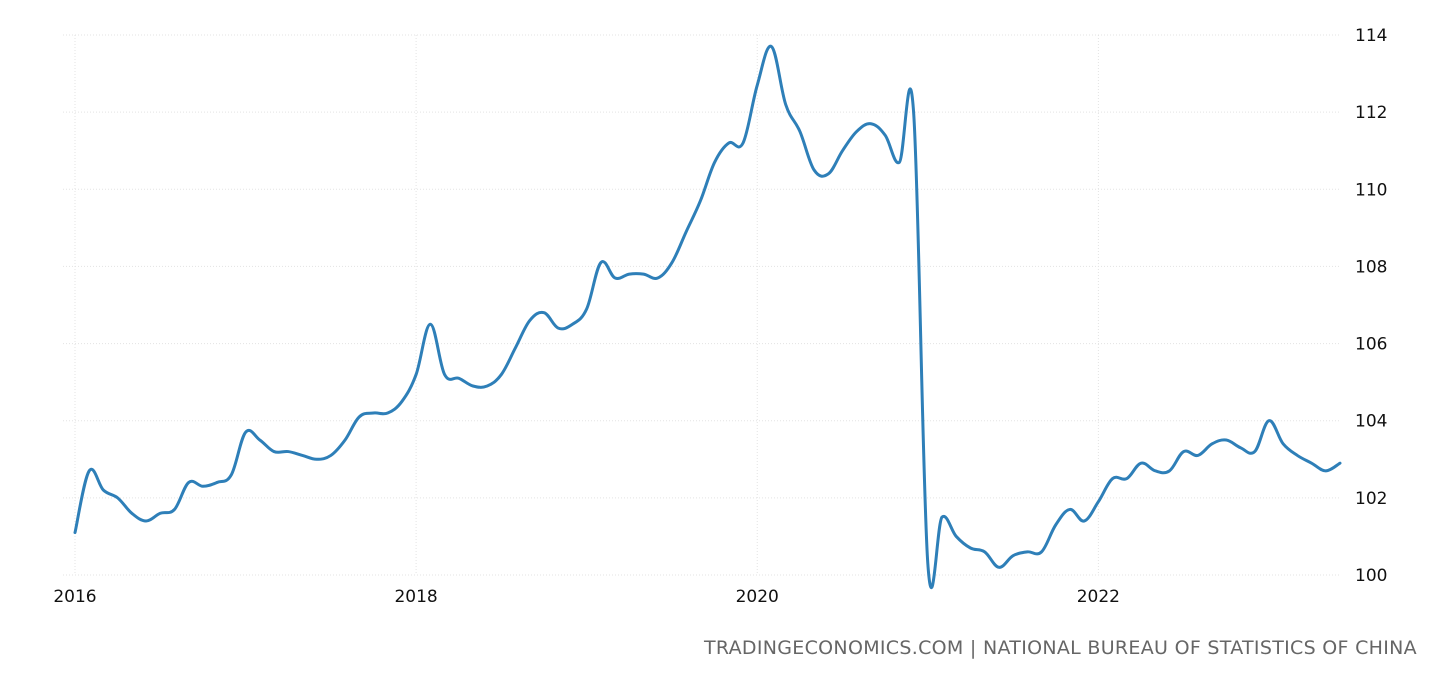 Image resolution: width=1456 pixels, height=685 pixels. Describe the element at coordinates (415, 597) in the screenshot. I see `x-tick-label: 2018` at that location.